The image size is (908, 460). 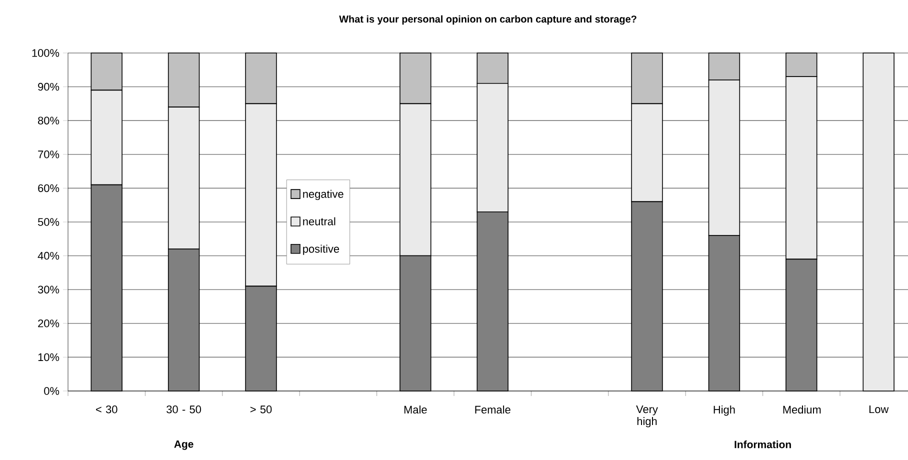 What do you see at coordinates (261, 410) in the screenshot?
I see `x-tick-label: > 50` at bounding box center [261, 410].